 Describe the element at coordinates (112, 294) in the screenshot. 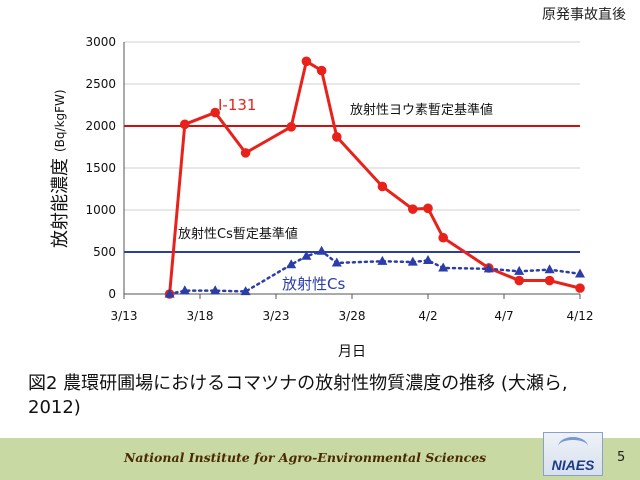

I see `y-tick-label: 0` at that location.